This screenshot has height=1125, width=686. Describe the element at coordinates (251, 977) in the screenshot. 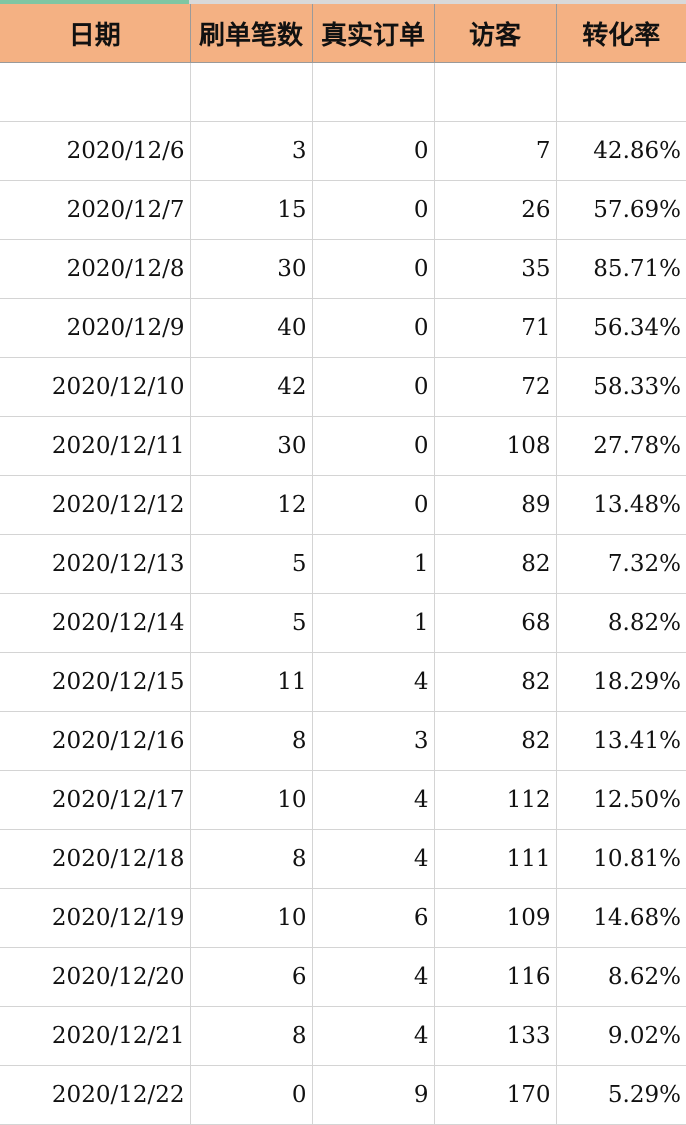

I see `fake-orders-cell: 6` at that location.